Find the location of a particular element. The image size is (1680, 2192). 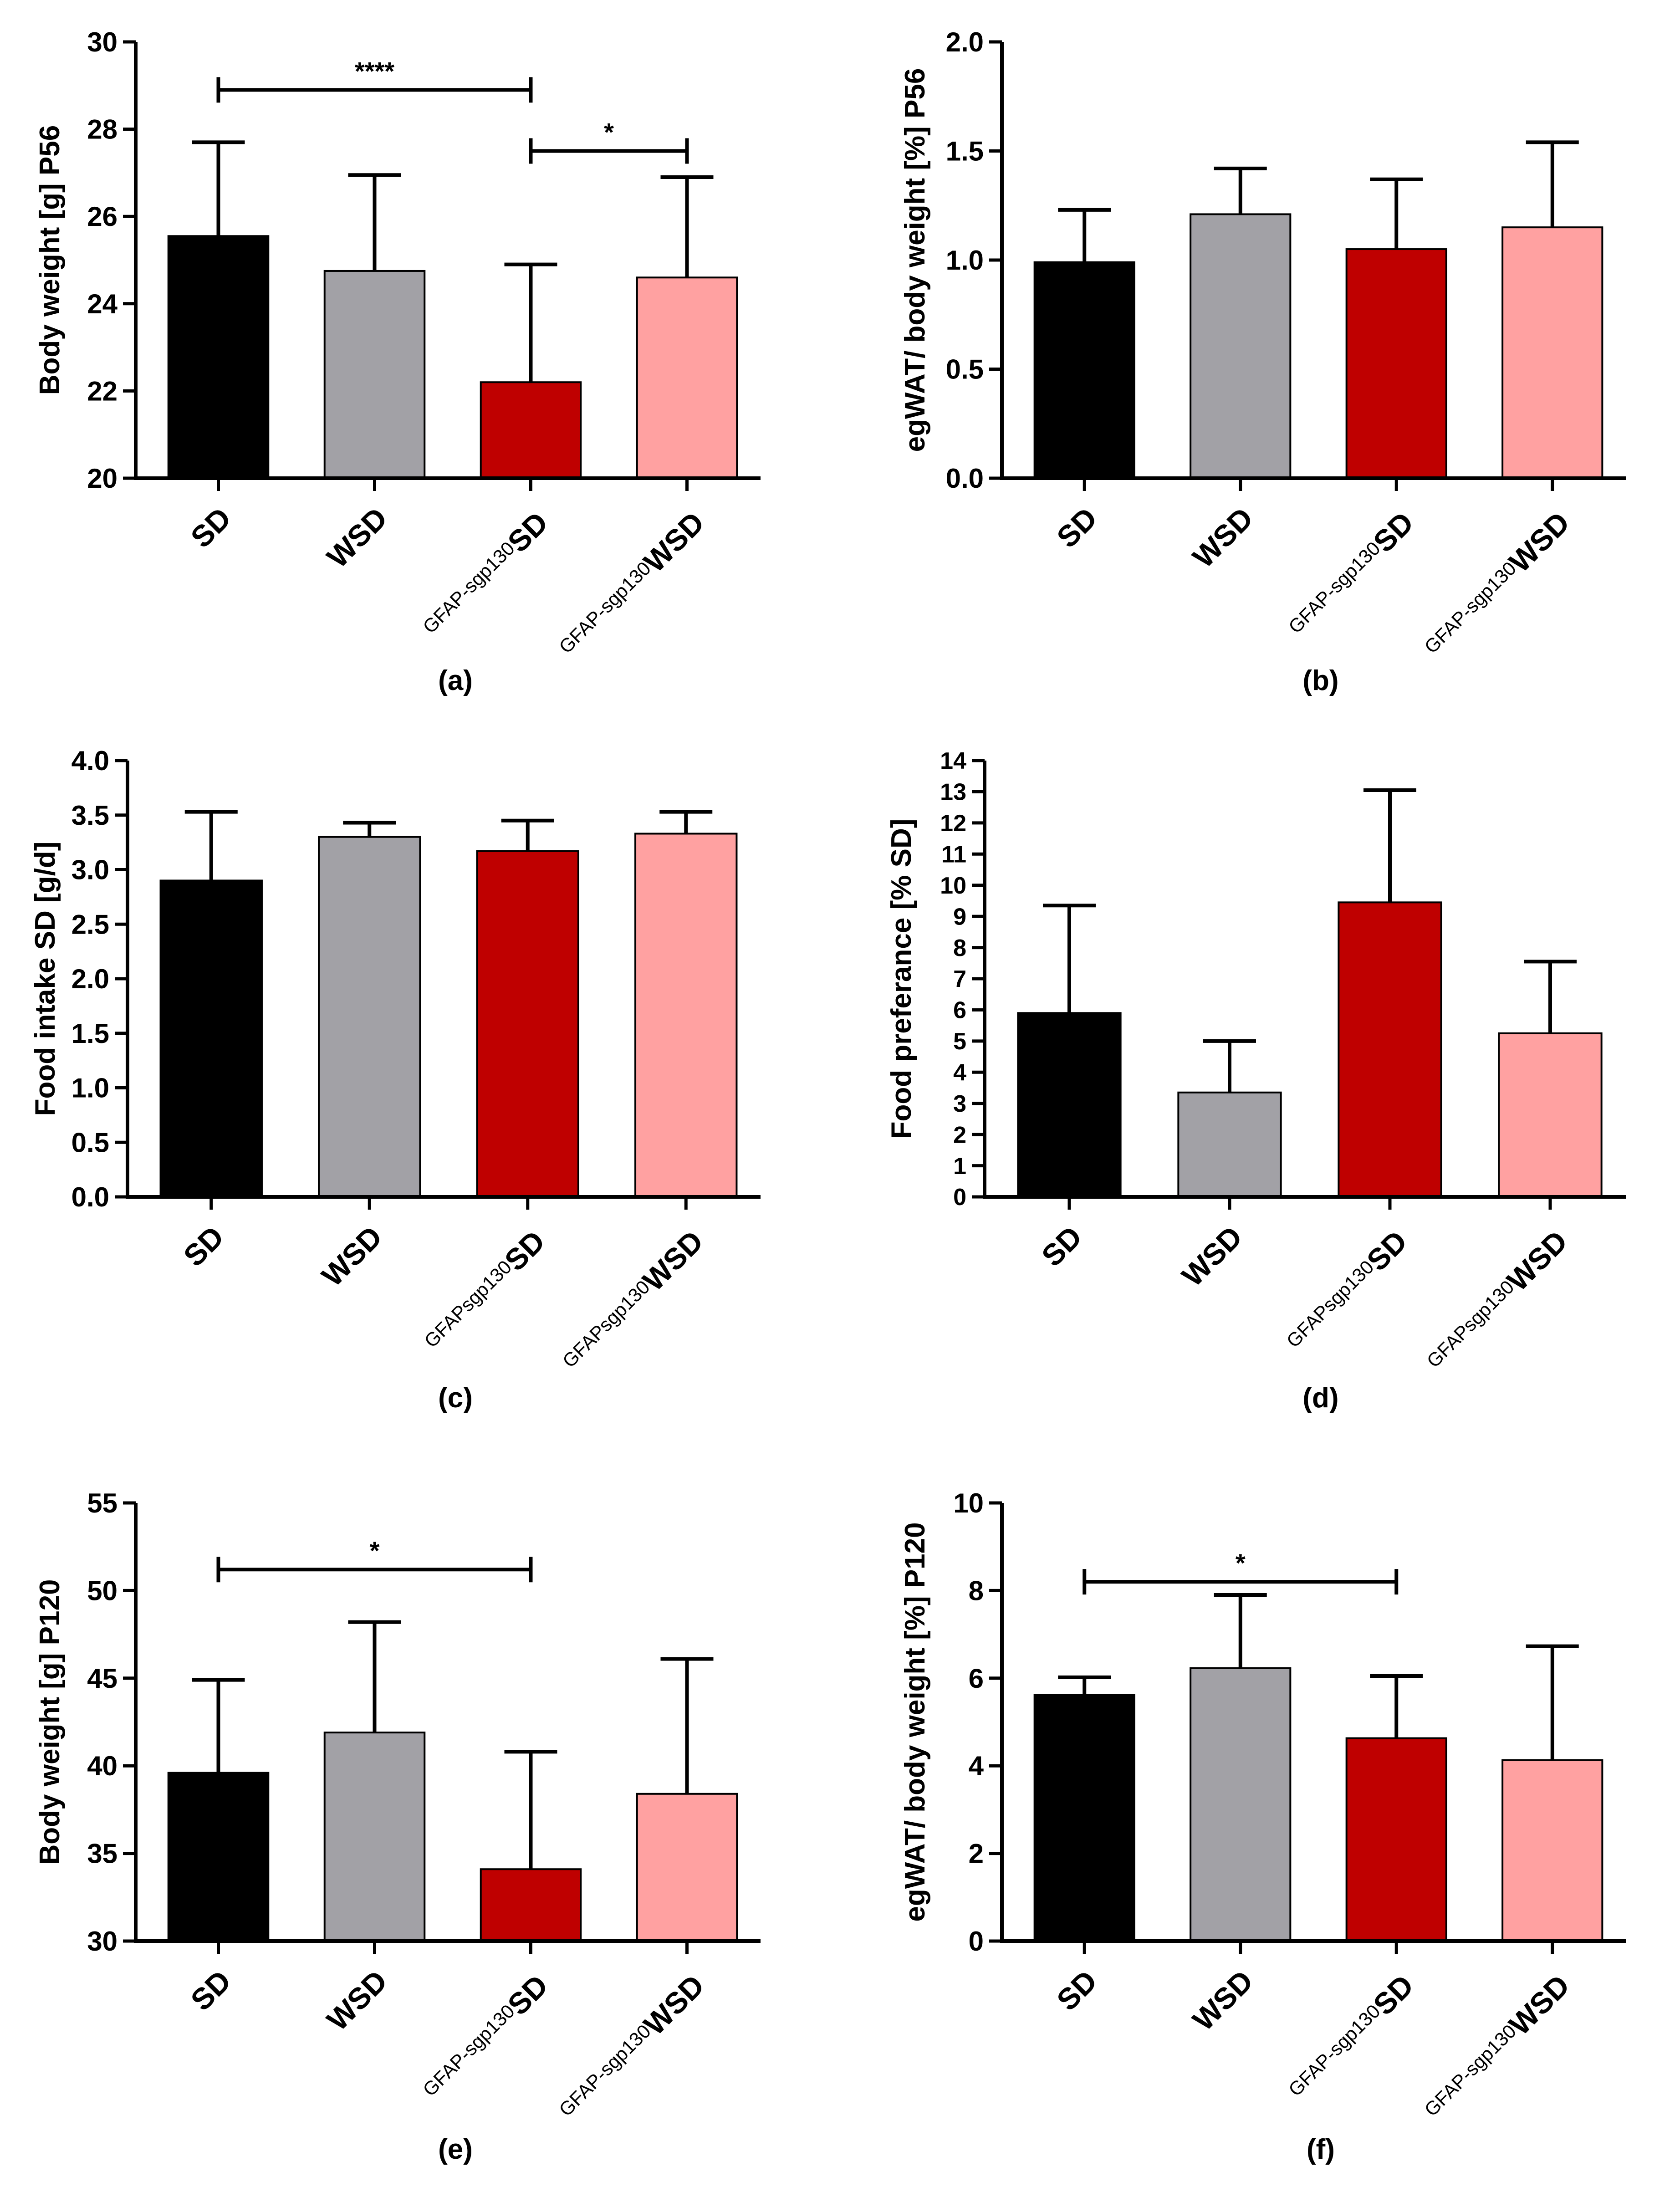

y-tick-label-e-1: 35 is located at coordinates (102, 1854).